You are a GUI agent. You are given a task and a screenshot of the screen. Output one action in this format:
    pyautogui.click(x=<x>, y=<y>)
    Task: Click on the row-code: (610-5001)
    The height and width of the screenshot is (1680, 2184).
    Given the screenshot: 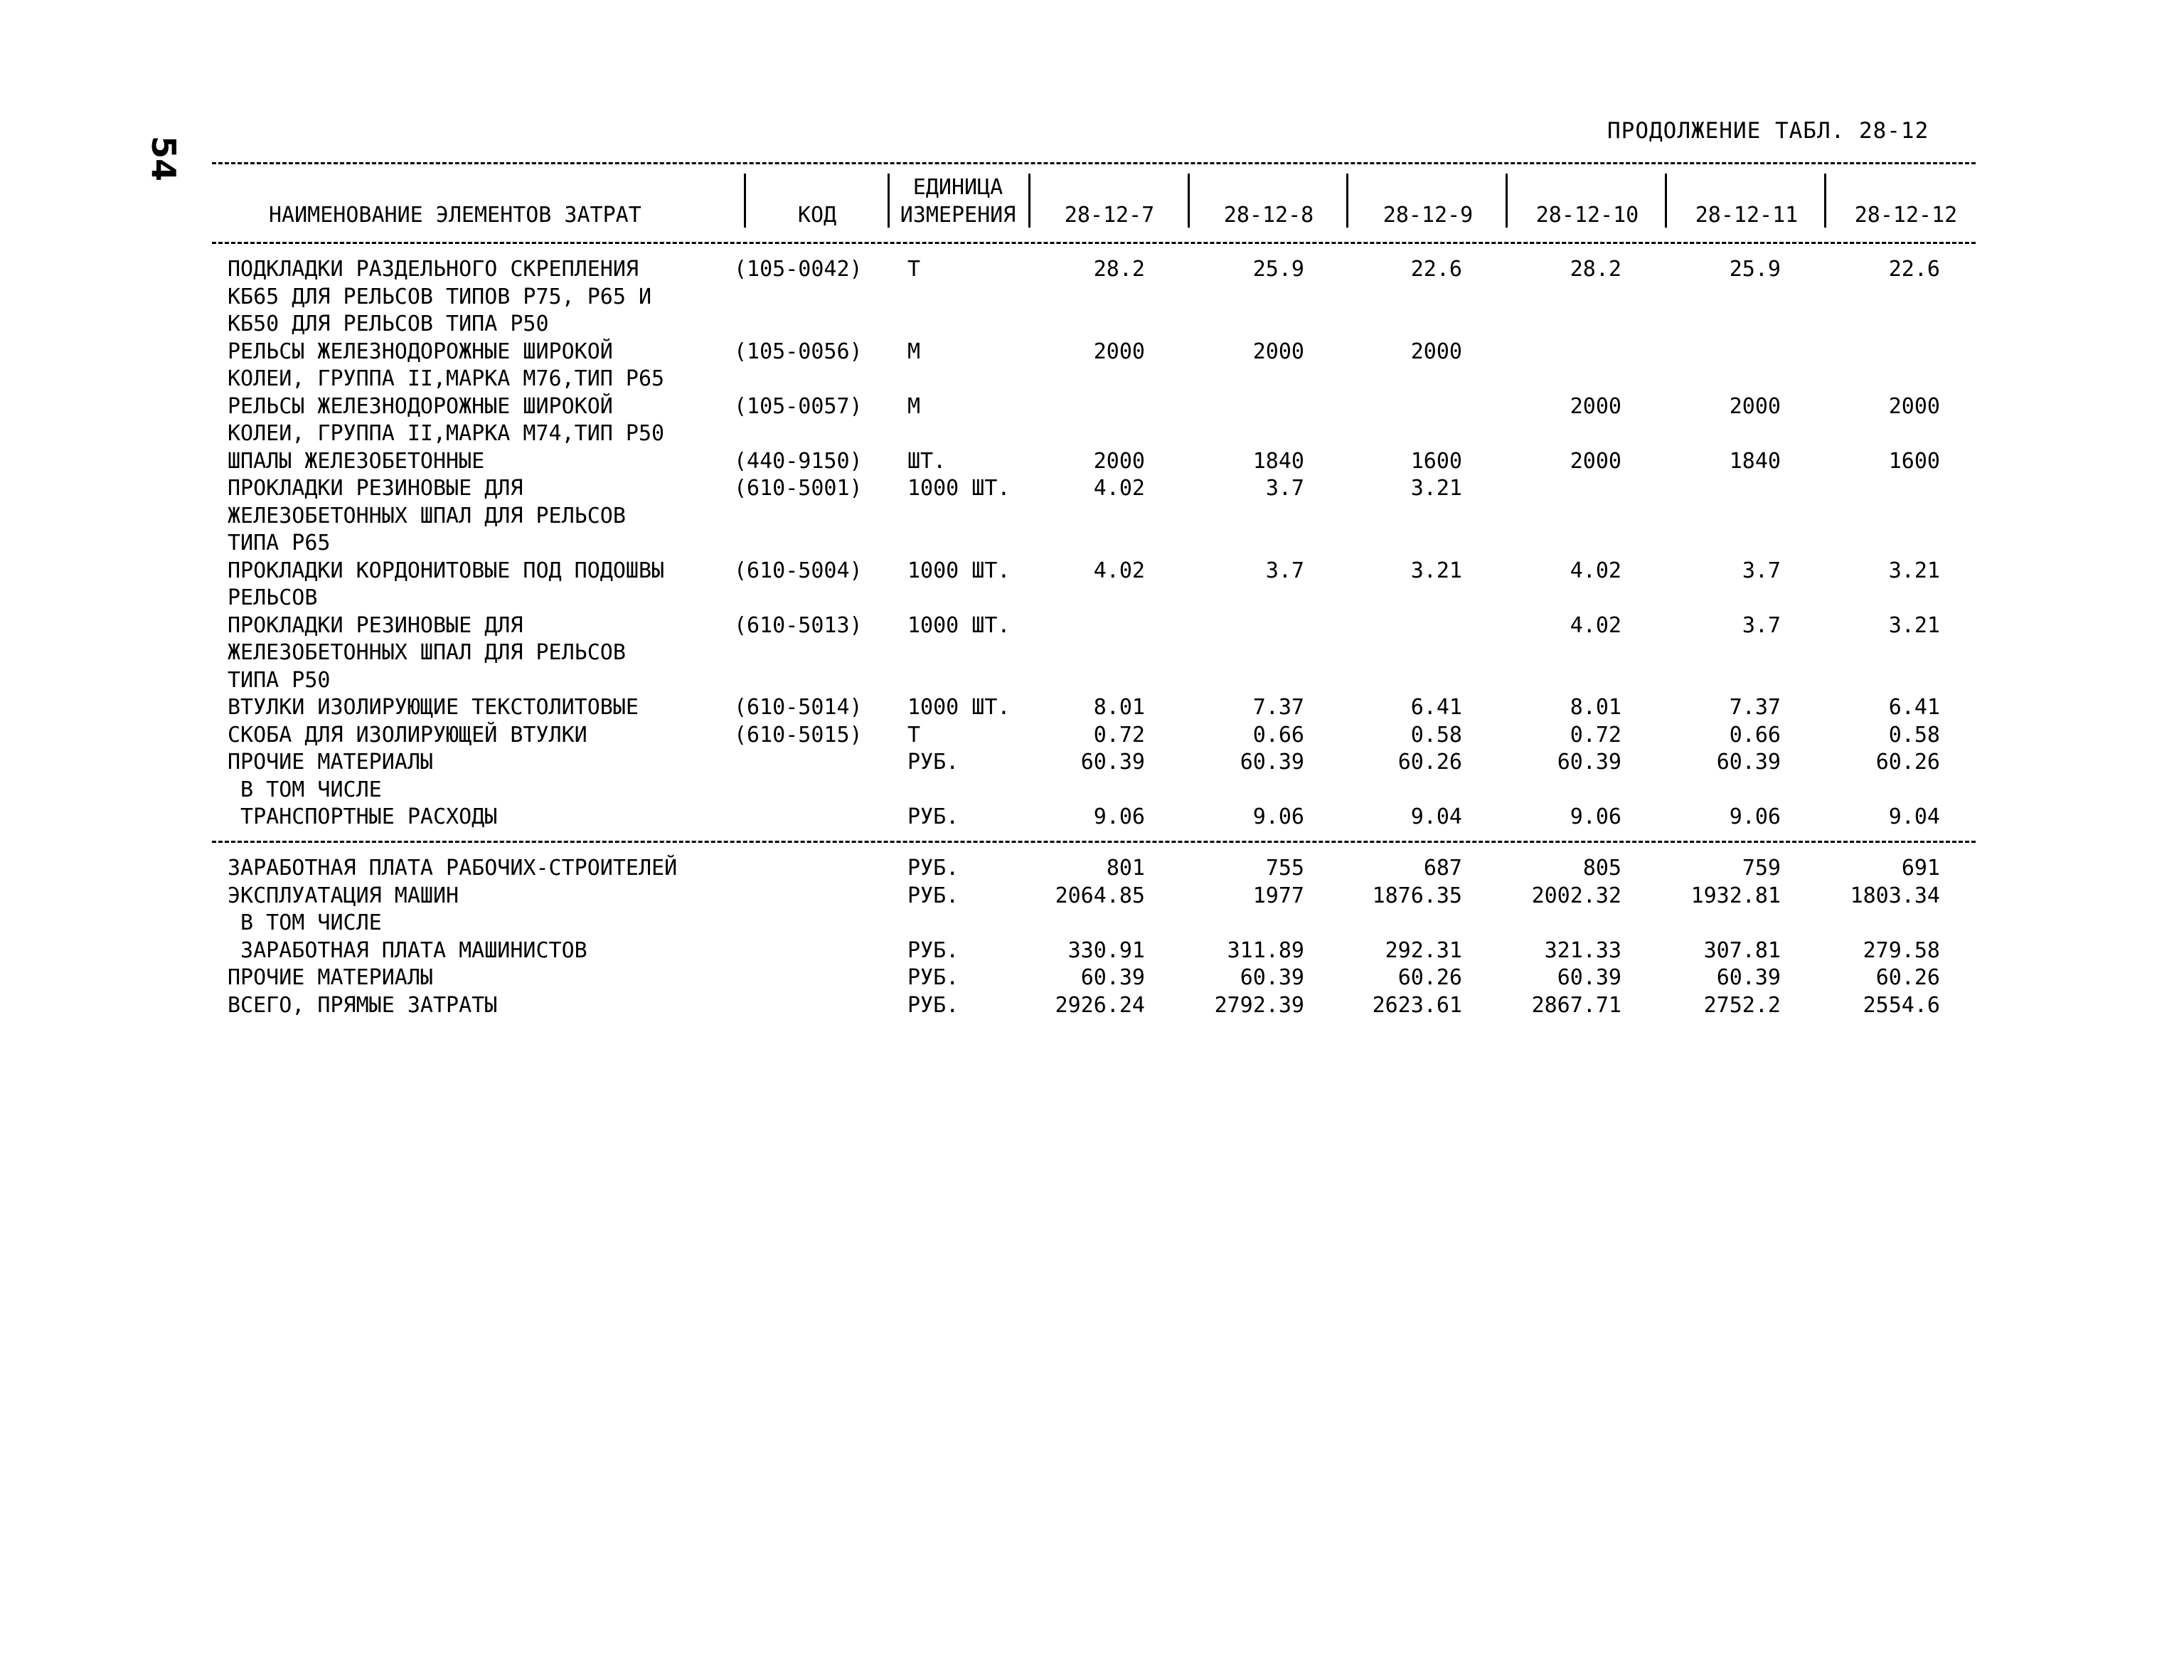 What is the action you would take?
    pyautogui.click(x=798, y=488)
    